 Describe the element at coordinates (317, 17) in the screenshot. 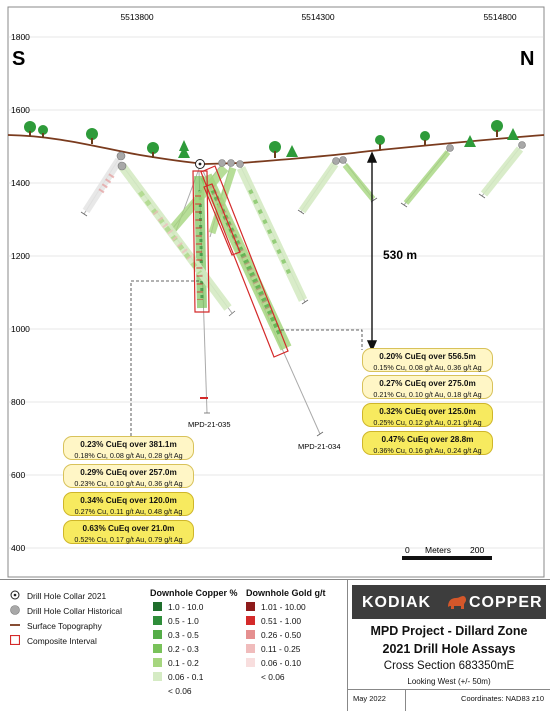

I see `x-tick-5514300: 5514300` at that location.